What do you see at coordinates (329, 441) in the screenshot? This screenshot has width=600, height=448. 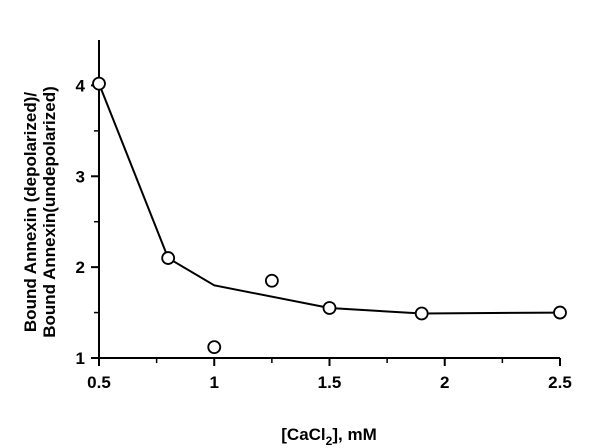 I see `x-axis-title-subscript: 2` at bounding box center [329, 441].